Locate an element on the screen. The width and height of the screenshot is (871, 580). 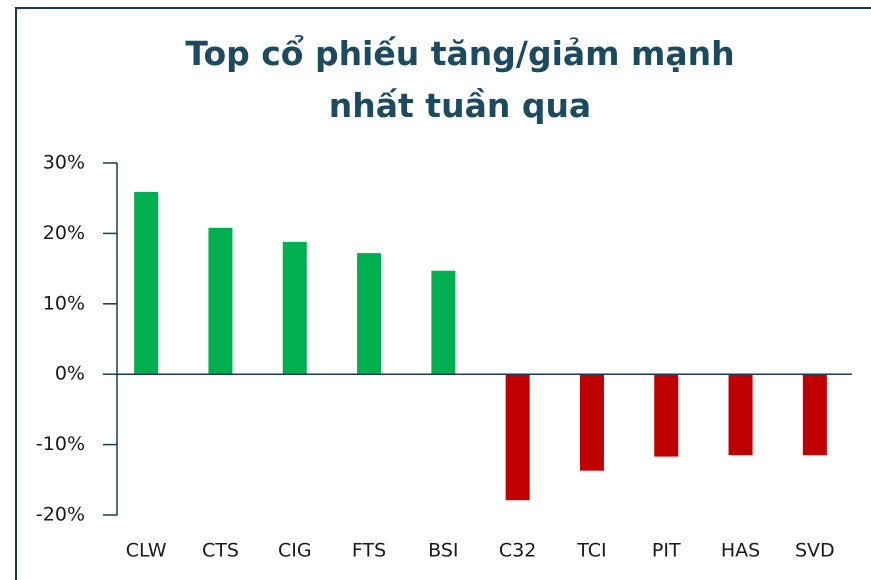
x-tick-label: TCI is located at coordinates (591, 551).